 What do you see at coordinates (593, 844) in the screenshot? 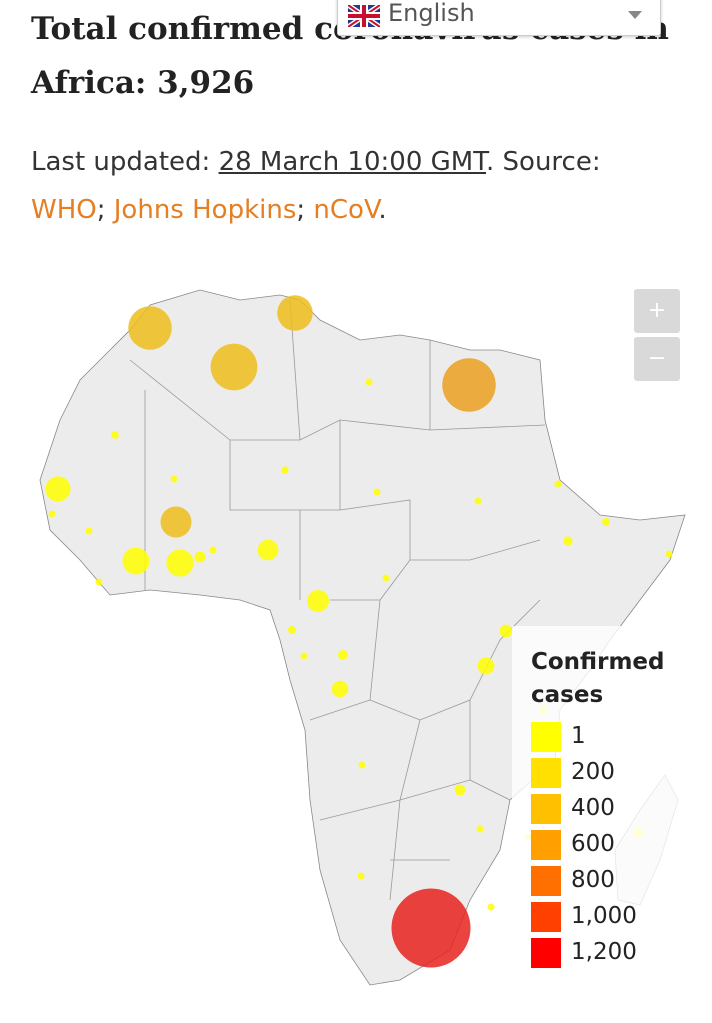
I see `legend-label: 600` at bounding box center [593, 844].